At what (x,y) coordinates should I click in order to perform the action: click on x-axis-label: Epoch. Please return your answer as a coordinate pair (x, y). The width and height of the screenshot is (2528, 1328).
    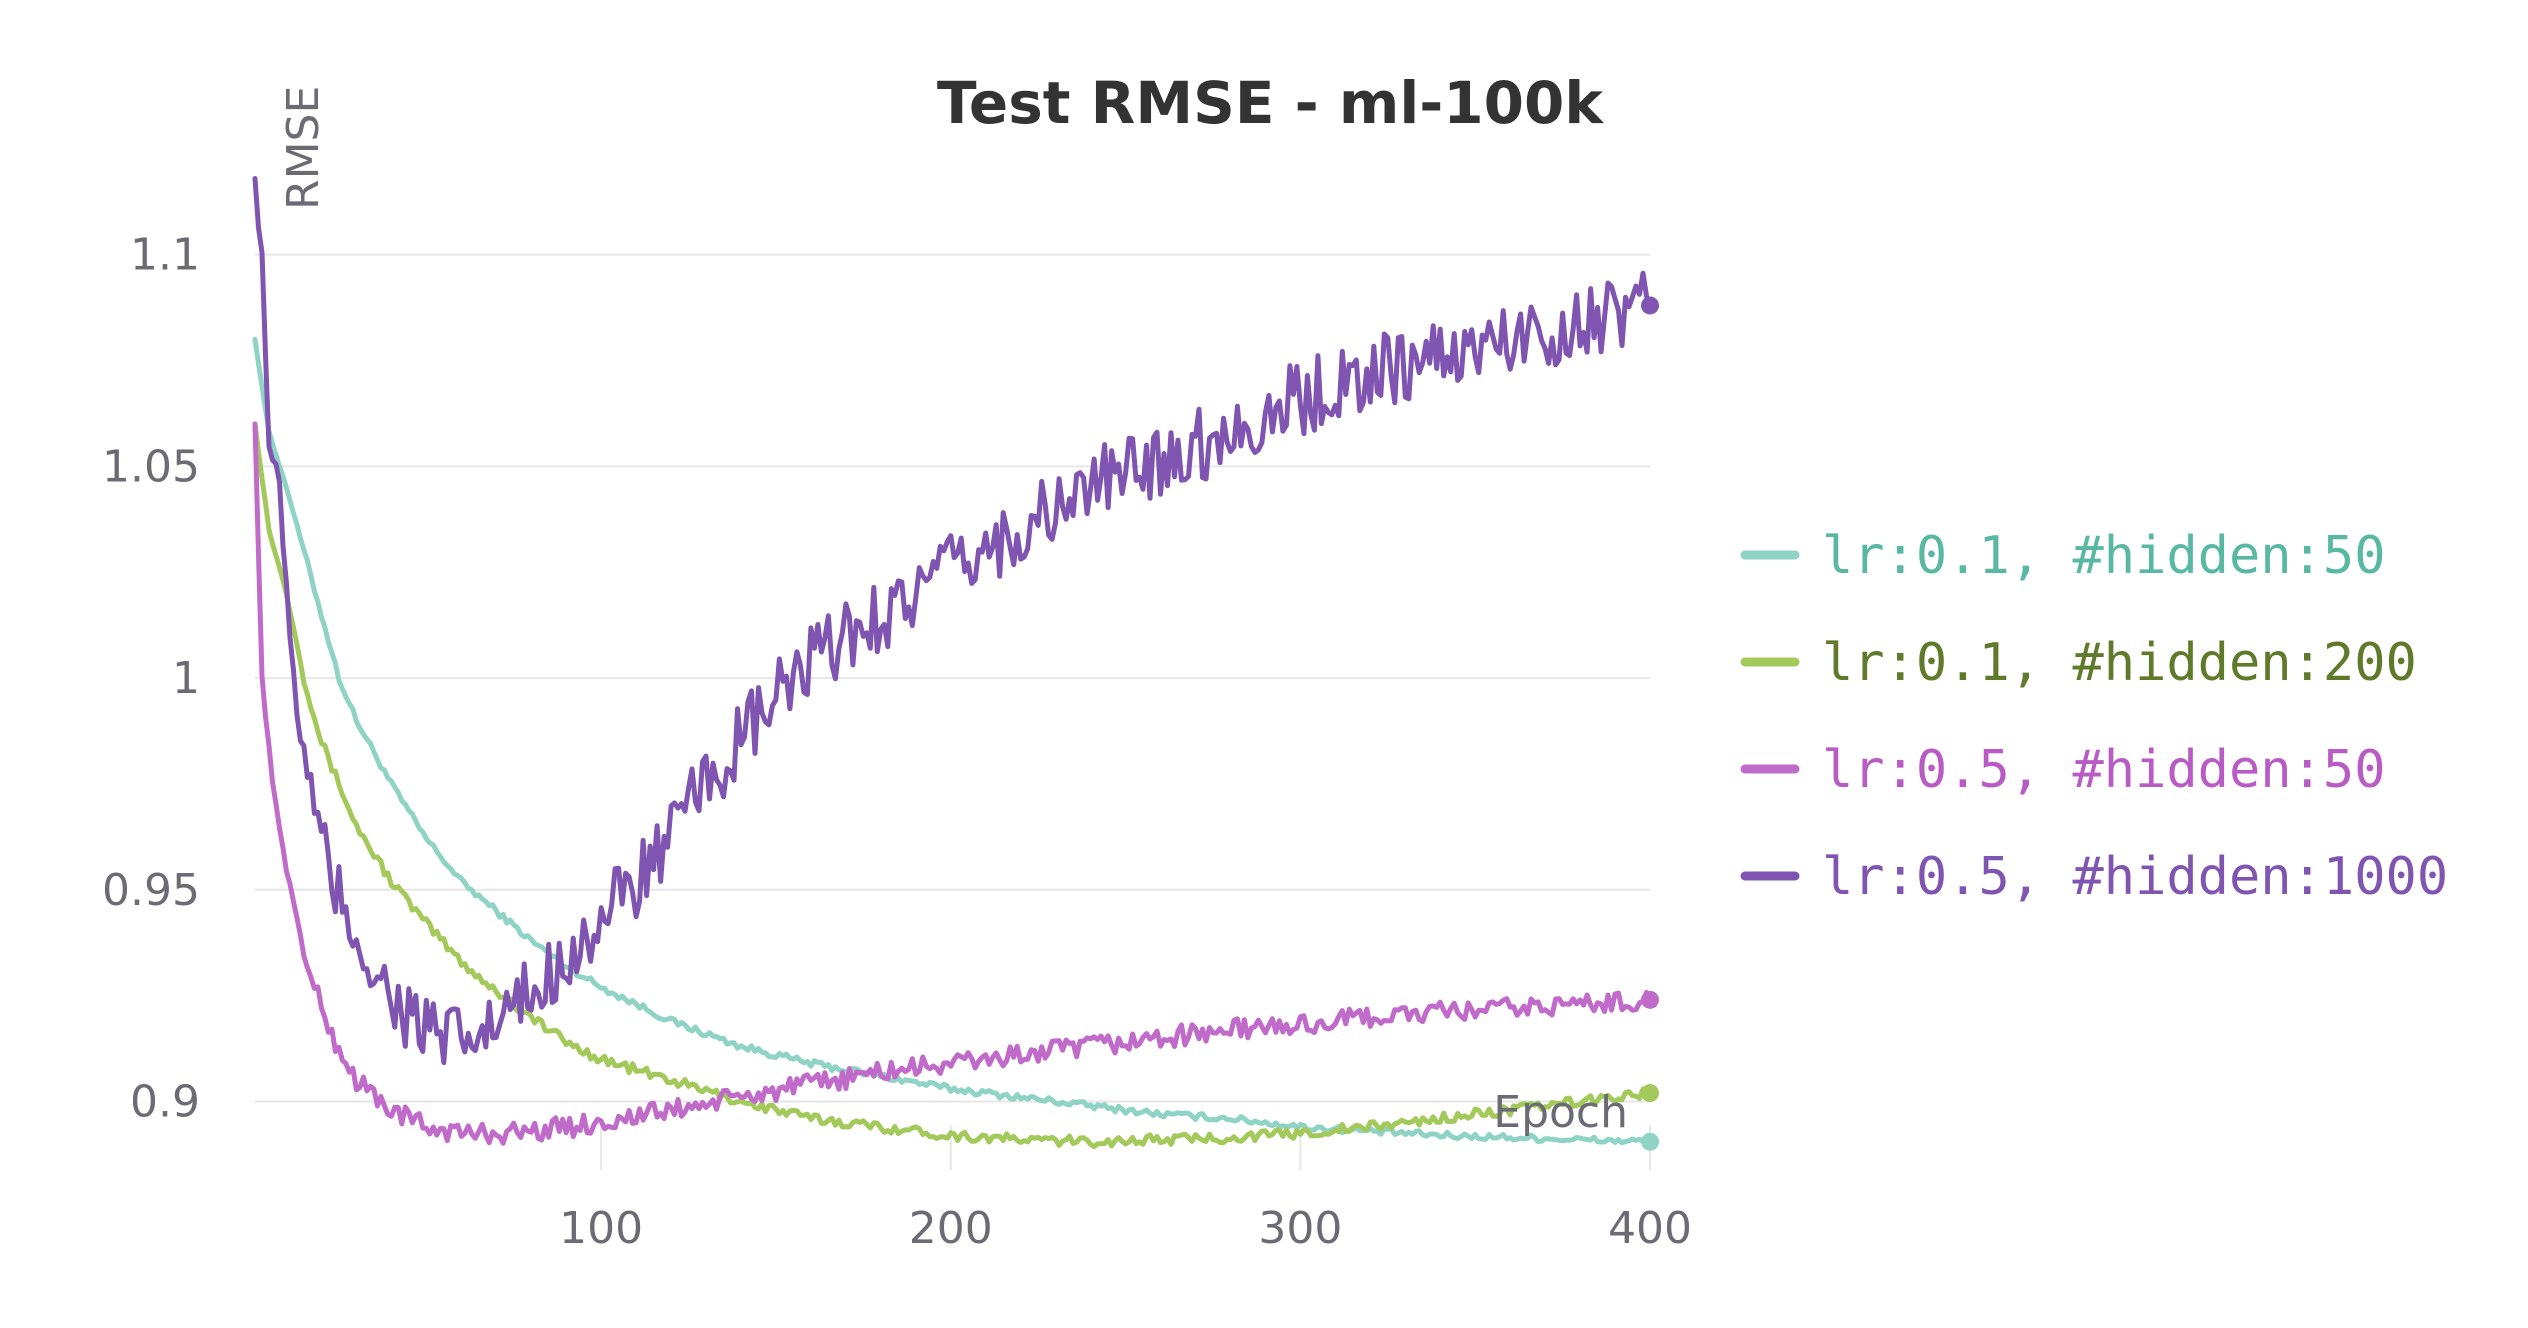
    Looking at the image, I should click on (1560, 1112).